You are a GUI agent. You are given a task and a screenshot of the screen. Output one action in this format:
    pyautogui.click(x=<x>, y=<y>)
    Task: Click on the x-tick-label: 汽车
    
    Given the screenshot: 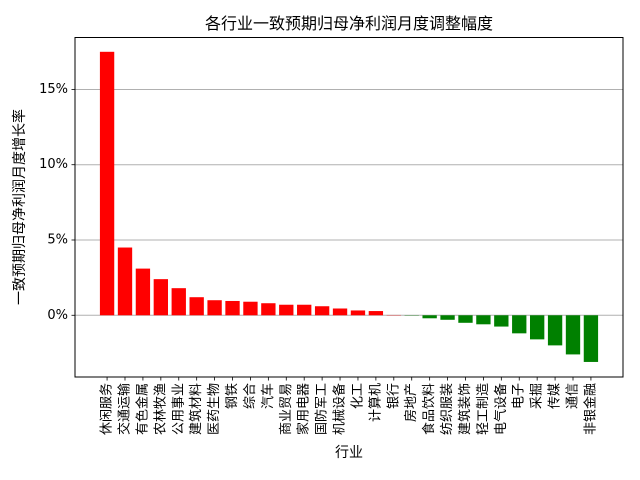 What is the action you would take?
    pyautogui.click(x=268, y=396)
    